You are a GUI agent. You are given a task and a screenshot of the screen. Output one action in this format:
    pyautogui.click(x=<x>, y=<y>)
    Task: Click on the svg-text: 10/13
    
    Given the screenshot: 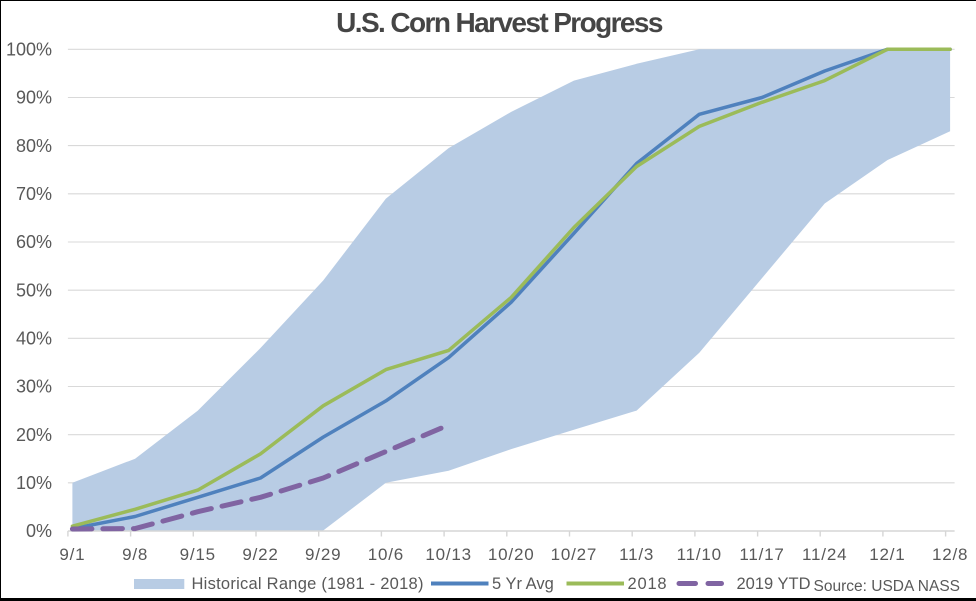 What is the action you would take?
    pyautogui.click(x=448, y=554)
    